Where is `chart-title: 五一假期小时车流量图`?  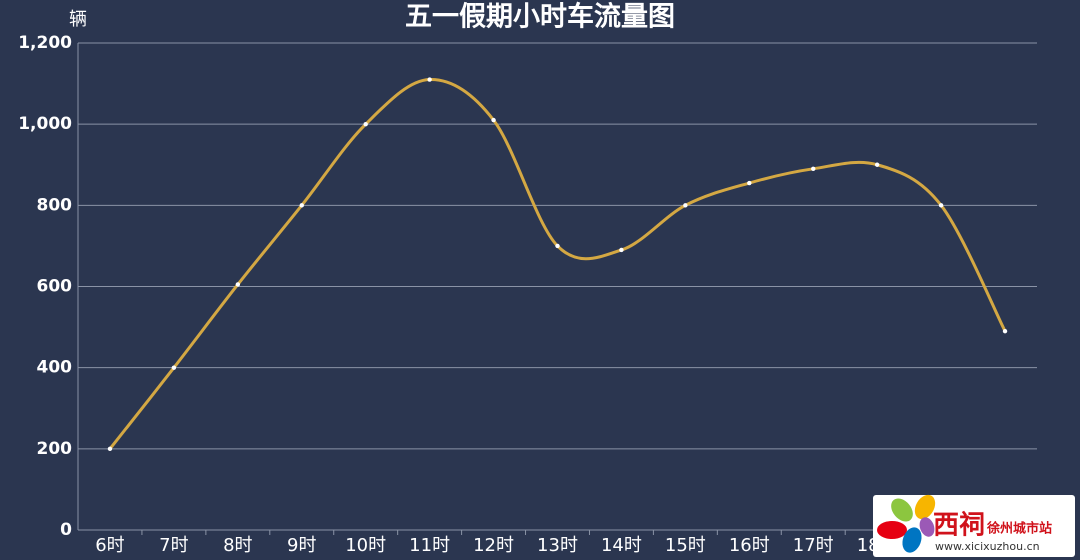 chart-title: 五一假期小时车流量图 is located at coordinates (540, 17).